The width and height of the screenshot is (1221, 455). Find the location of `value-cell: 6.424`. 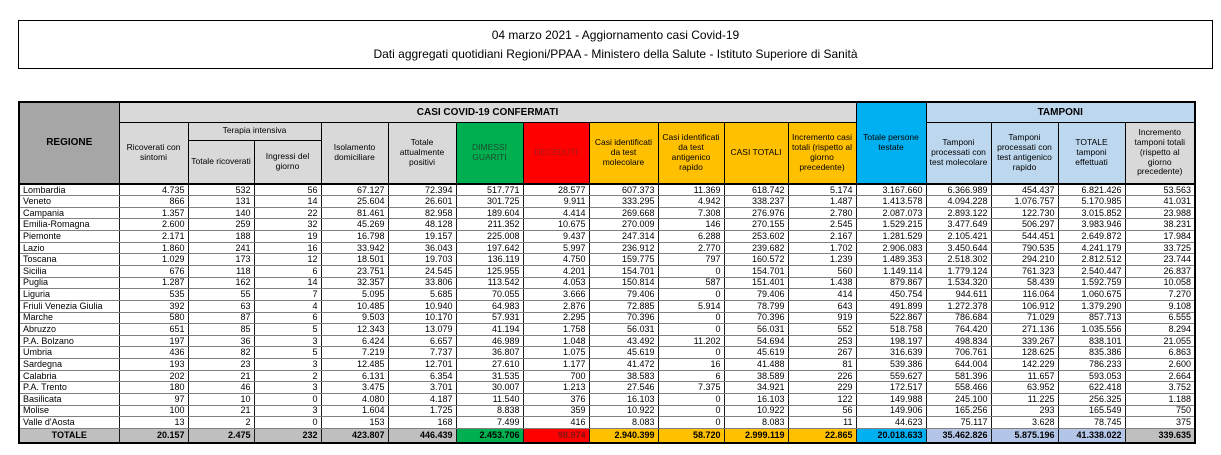

value-cell: 6.424 is located at coordinates (355, 341).